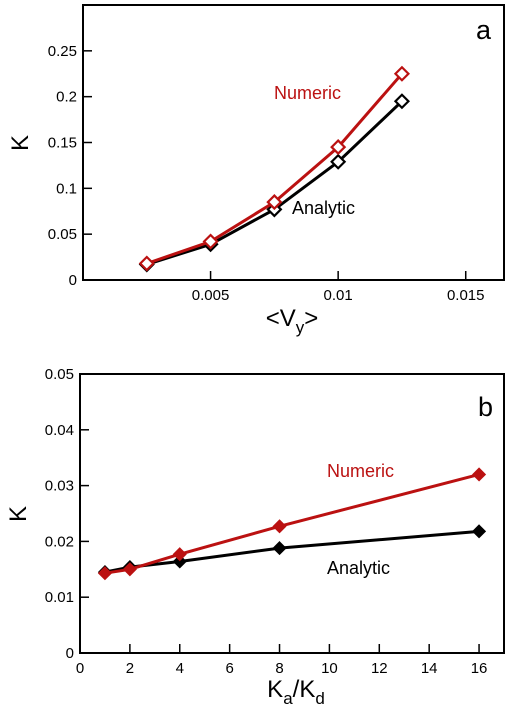 Image resolution: width=511 pixels, height=717 pixels. I want to click on y-axis-title-a: K, so click(20, 143).